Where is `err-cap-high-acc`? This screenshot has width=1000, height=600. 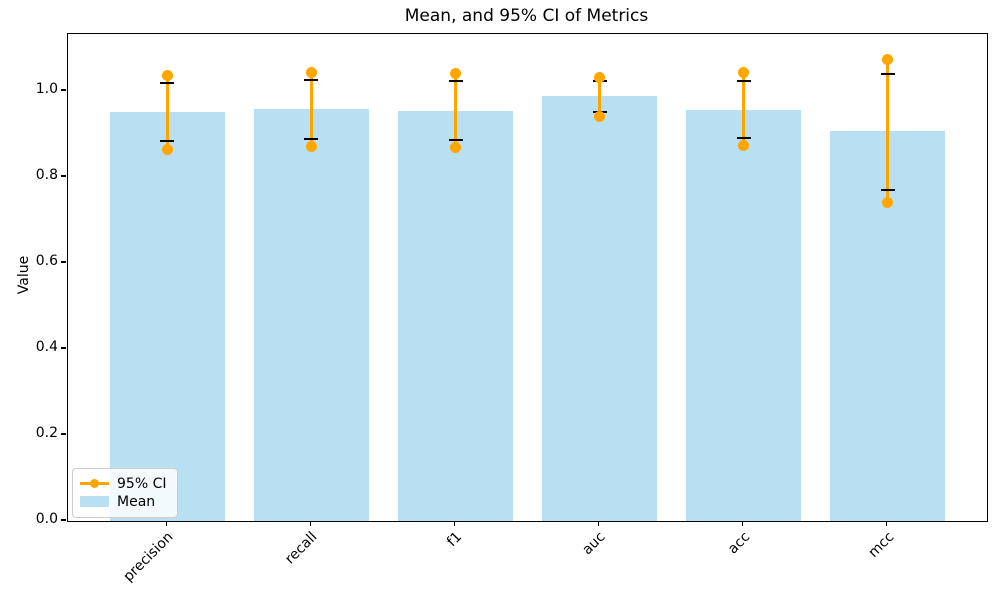 err-cap-high-acc is located at coordinates (743, 80).